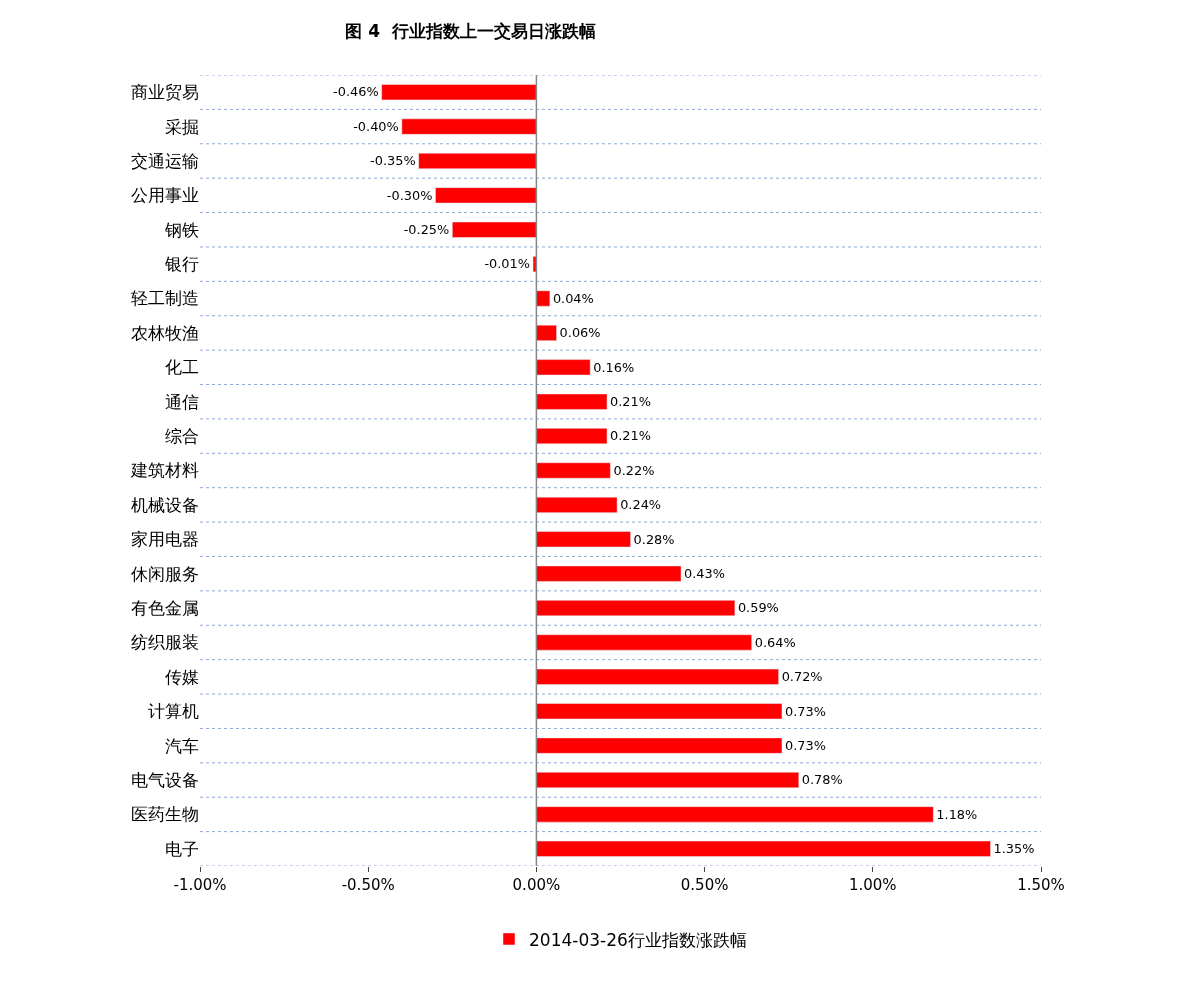 This screenshot has height=996, width=1191. Describe the element at coordinates (470, 30) in the screenshot. I see `chart-title: 图 4 行业指数上一交易日涨跌幅` at that location.